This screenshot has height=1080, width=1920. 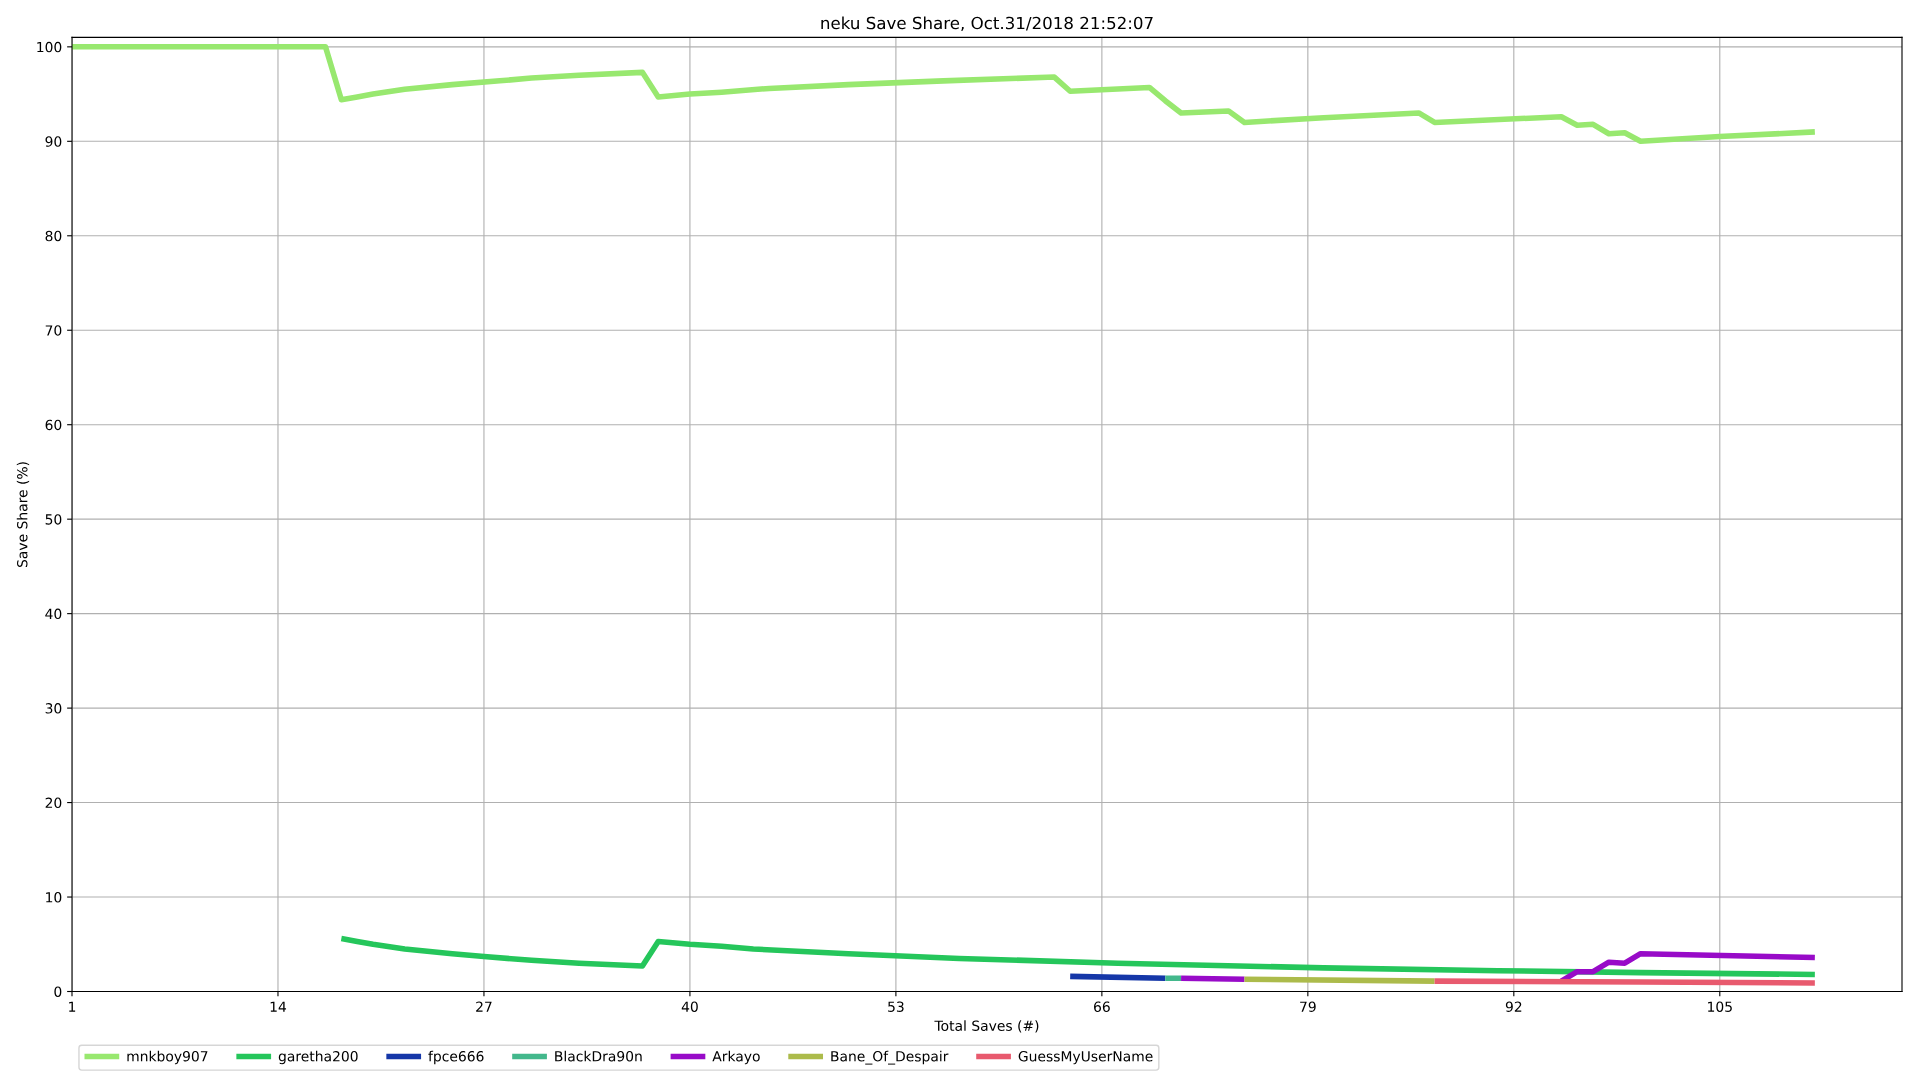 I want to click on x-tick-label: 27, so click(x=484, y=1006).